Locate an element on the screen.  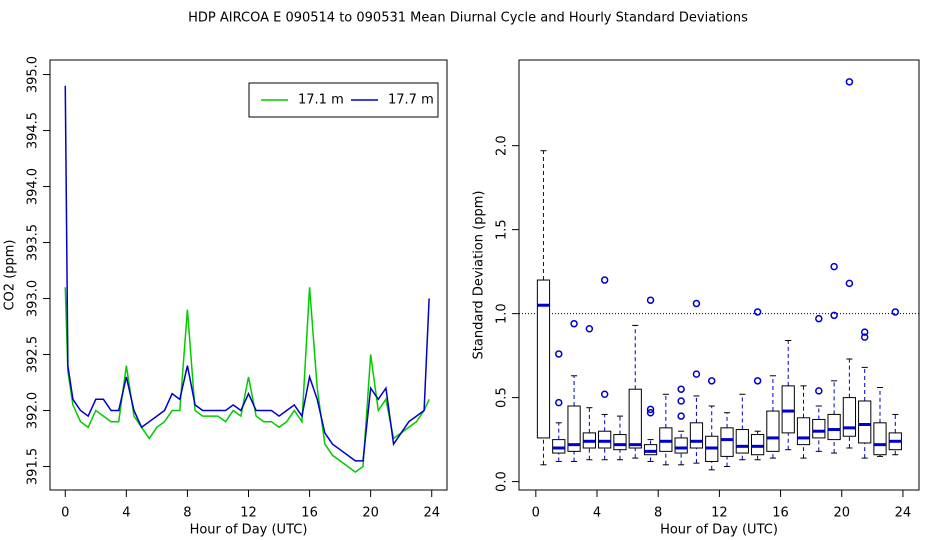
y-tick-label: 392.0 is located at coordinates (33, 410).